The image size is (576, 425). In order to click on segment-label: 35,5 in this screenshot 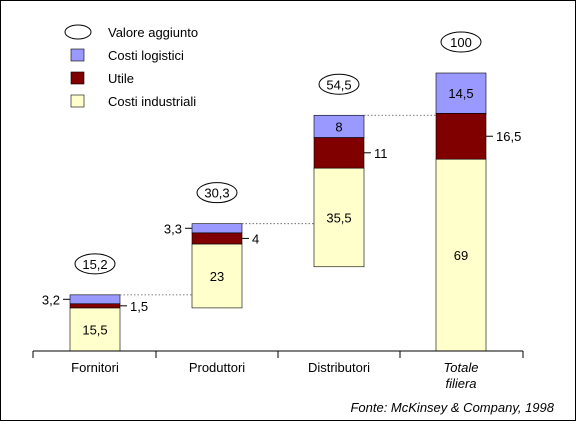, I will do `click(338, 217)`.